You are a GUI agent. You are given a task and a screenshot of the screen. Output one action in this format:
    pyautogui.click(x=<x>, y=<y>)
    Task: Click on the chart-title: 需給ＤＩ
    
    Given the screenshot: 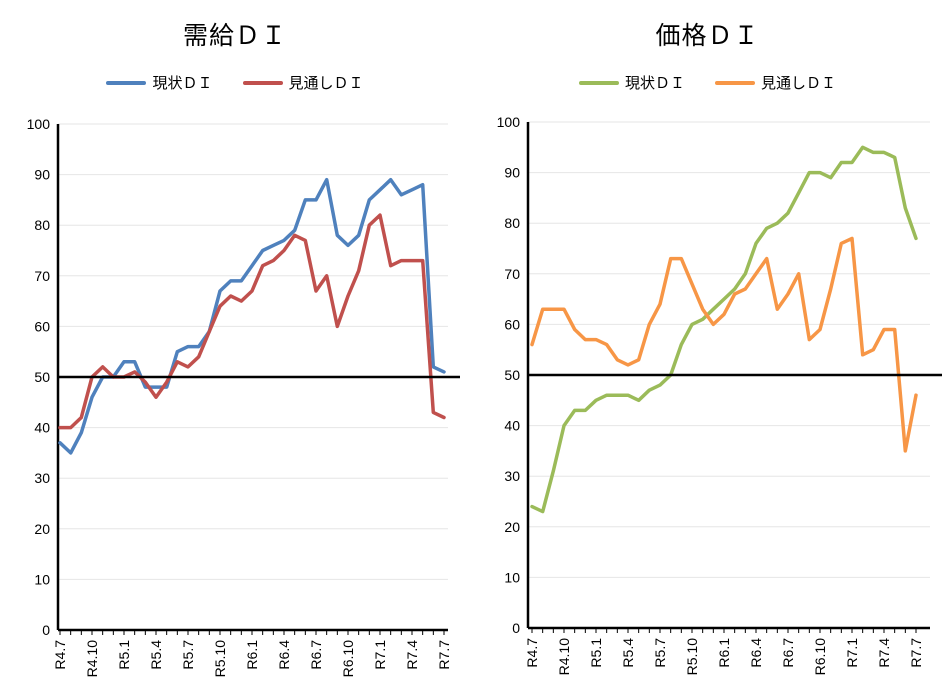 What is the action you would take?
    pyautogui.click(x=234, y=35)
    